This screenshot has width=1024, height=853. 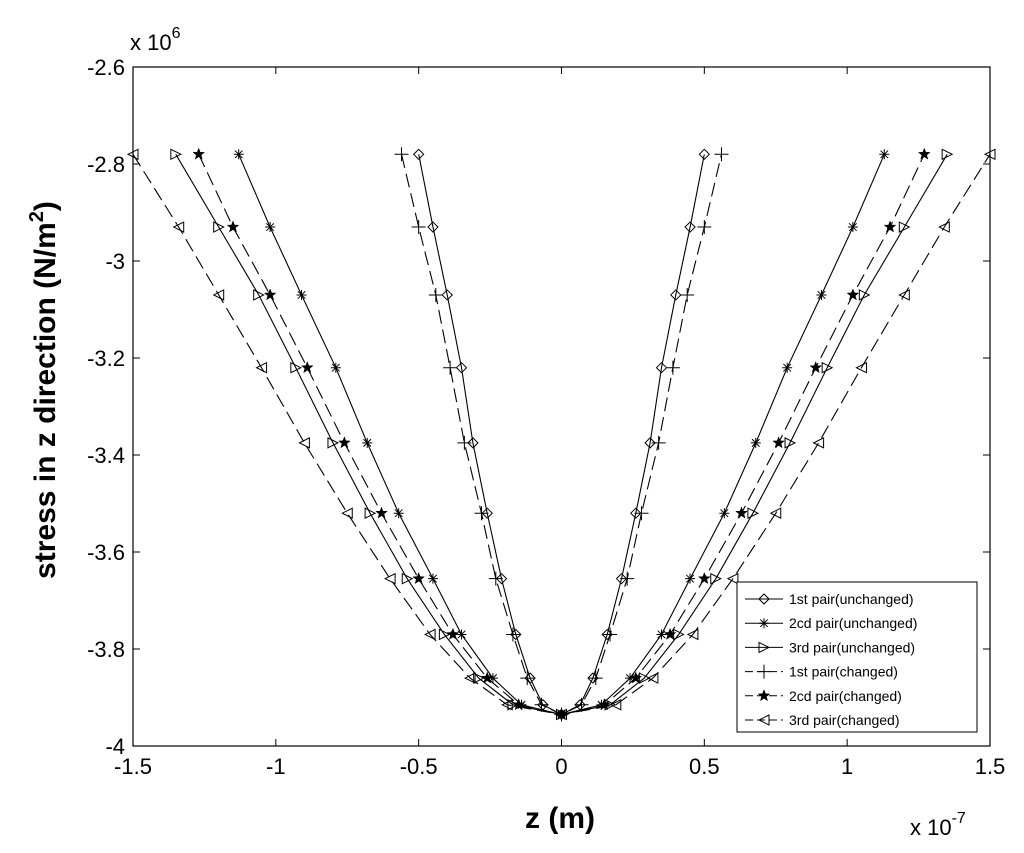 What do you see at coordinates (155, 40) in the screenshot?
I see `y-multiplier-label: x 106` at bounding box center [155, 40].